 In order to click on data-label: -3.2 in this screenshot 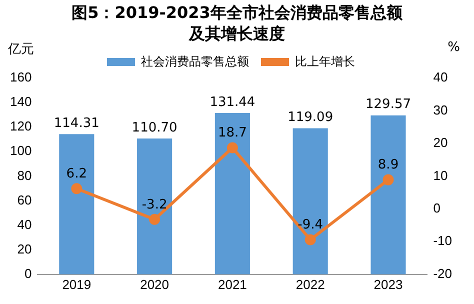, I will do `click(155, 204)`.